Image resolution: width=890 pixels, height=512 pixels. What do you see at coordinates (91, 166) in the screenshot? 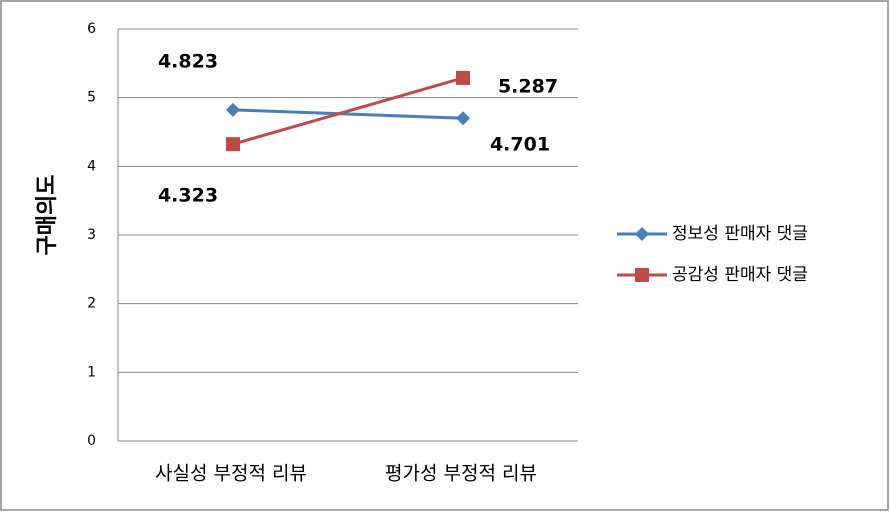
I see `y-tick-label: 4` at bounding box center [91, 166].